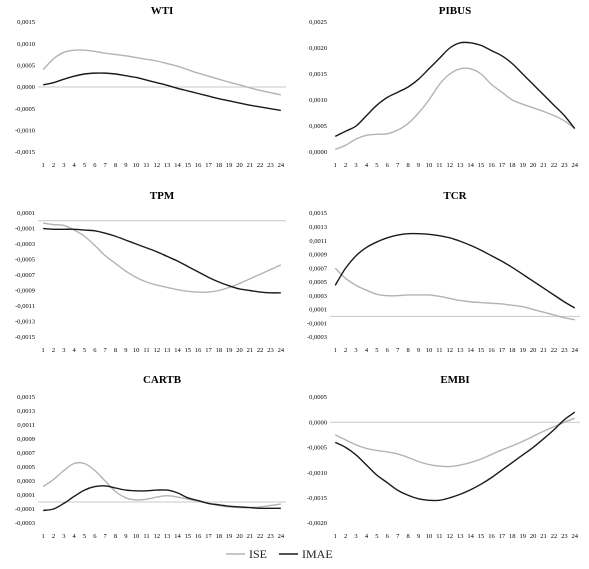  Describe the element at coordinates (543, 350) in the screenshot. I see `x-tick-label: 21` at that location.